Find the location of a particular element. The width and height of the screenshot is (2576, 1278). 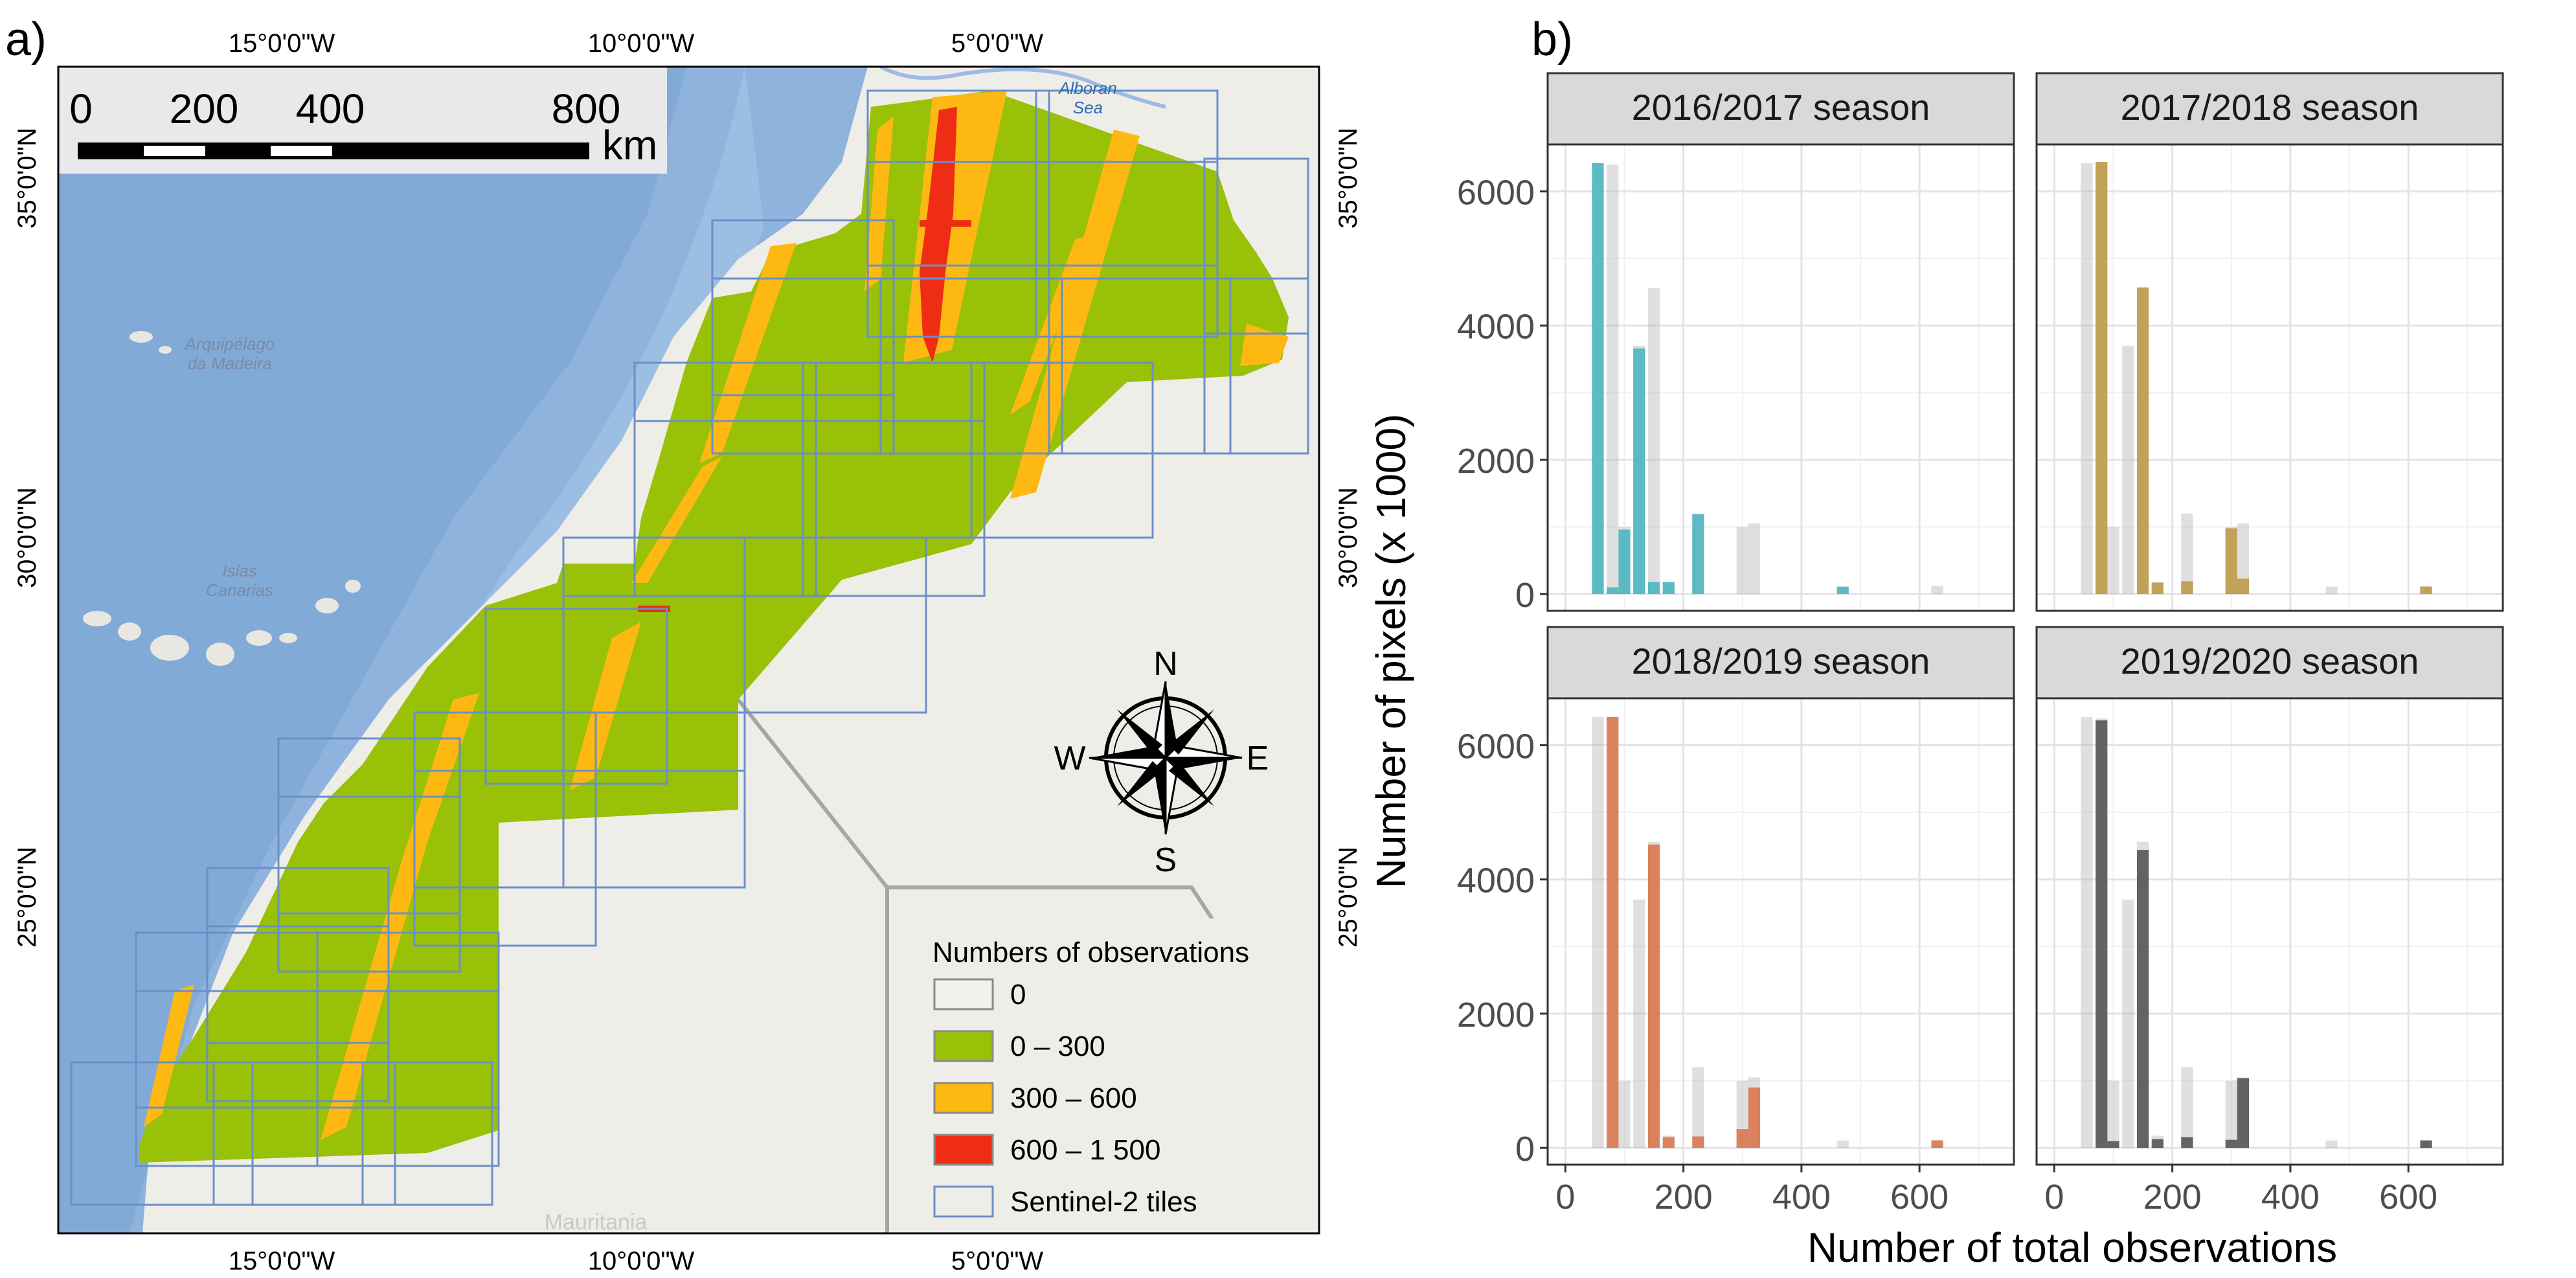

legend-label: 0 is located at coordinates (1018, 994).